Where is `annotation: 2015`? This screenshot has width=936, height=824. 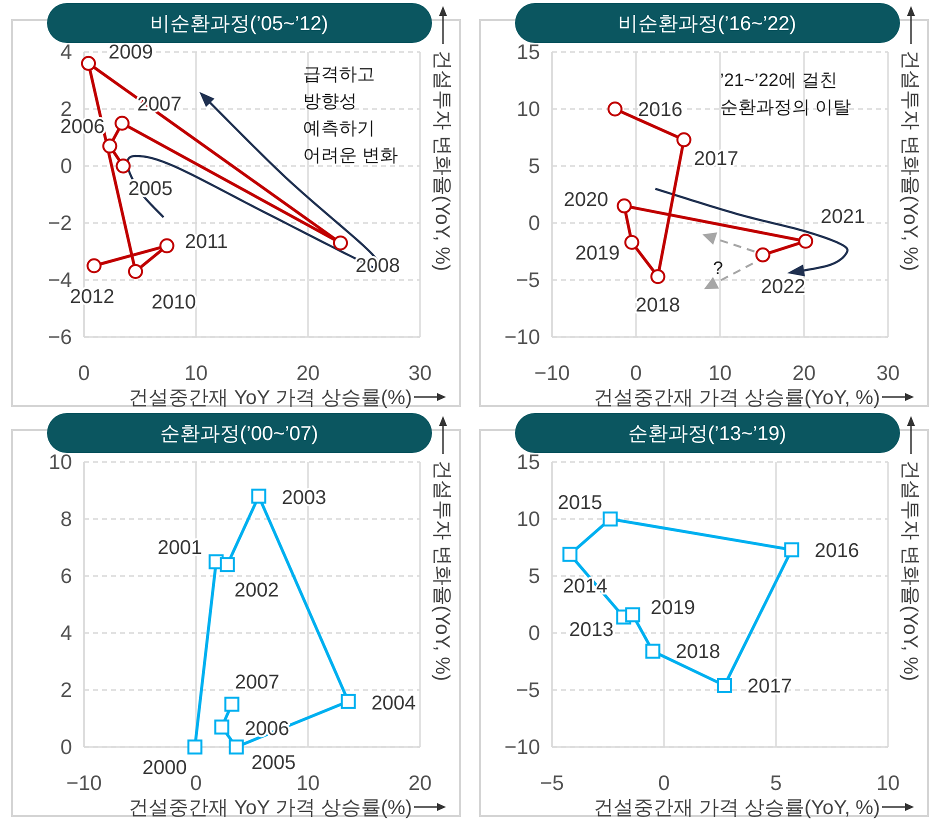 annotation: 2015 is located at coordinates (580, 503).